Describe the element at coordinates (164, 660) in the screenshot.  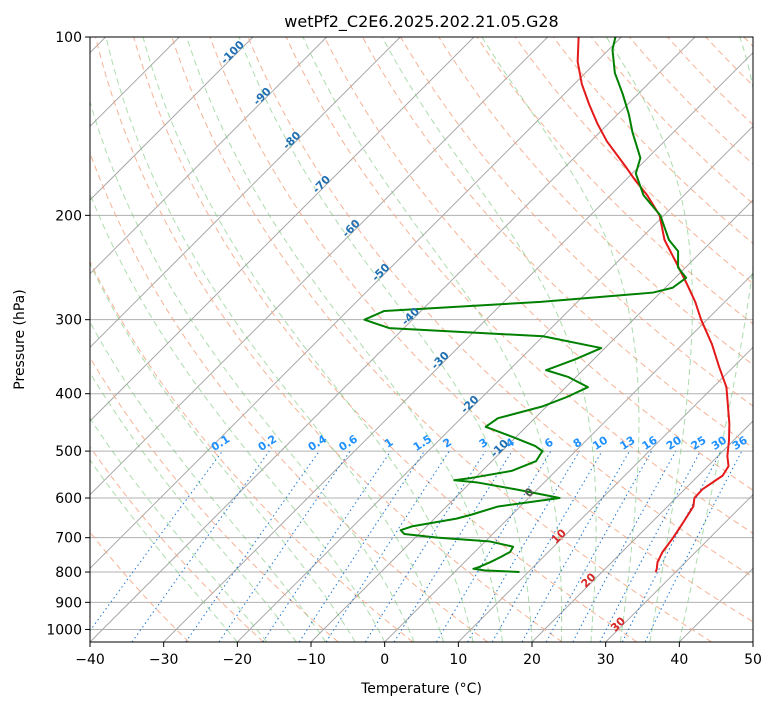
I see `x-tick-label: −30` at that location.